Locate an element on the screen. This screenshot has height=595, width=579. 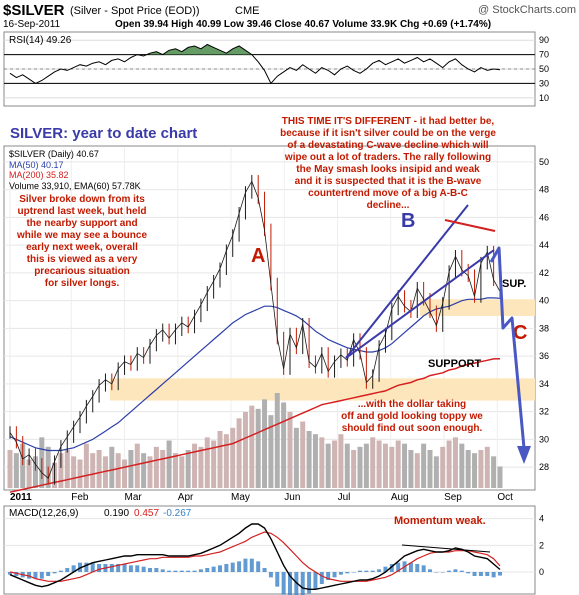
month-label: May is located at coordinates (240, 497).